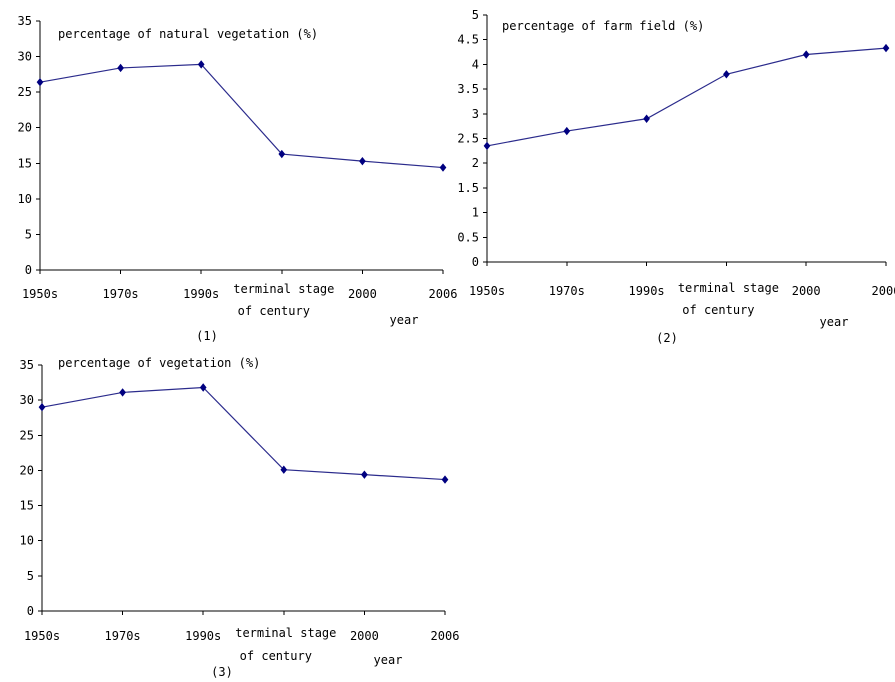 The height and width of the screenshot is (682, 895). What do you see at coordinates (222, 672) in the screenshot?
I see `chart-caption: (3)` at bounding box center [222, 672].